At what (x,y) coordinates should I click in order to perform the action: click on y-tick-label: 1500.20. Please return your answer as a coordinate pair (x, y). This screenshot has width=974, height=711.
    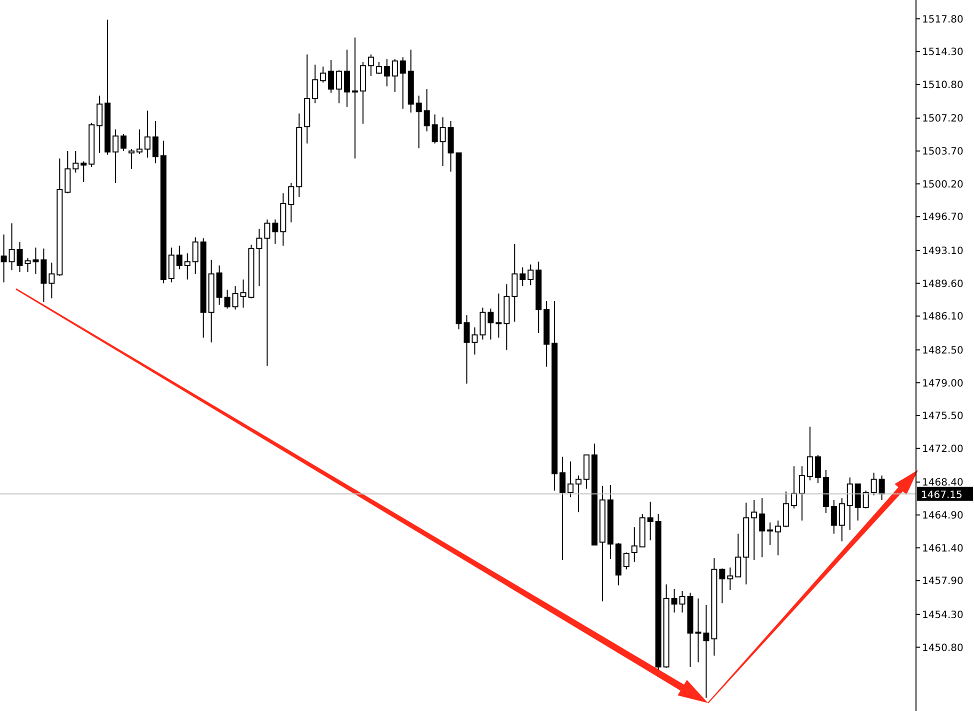
    Looking at the image, I should click on (943, 184).